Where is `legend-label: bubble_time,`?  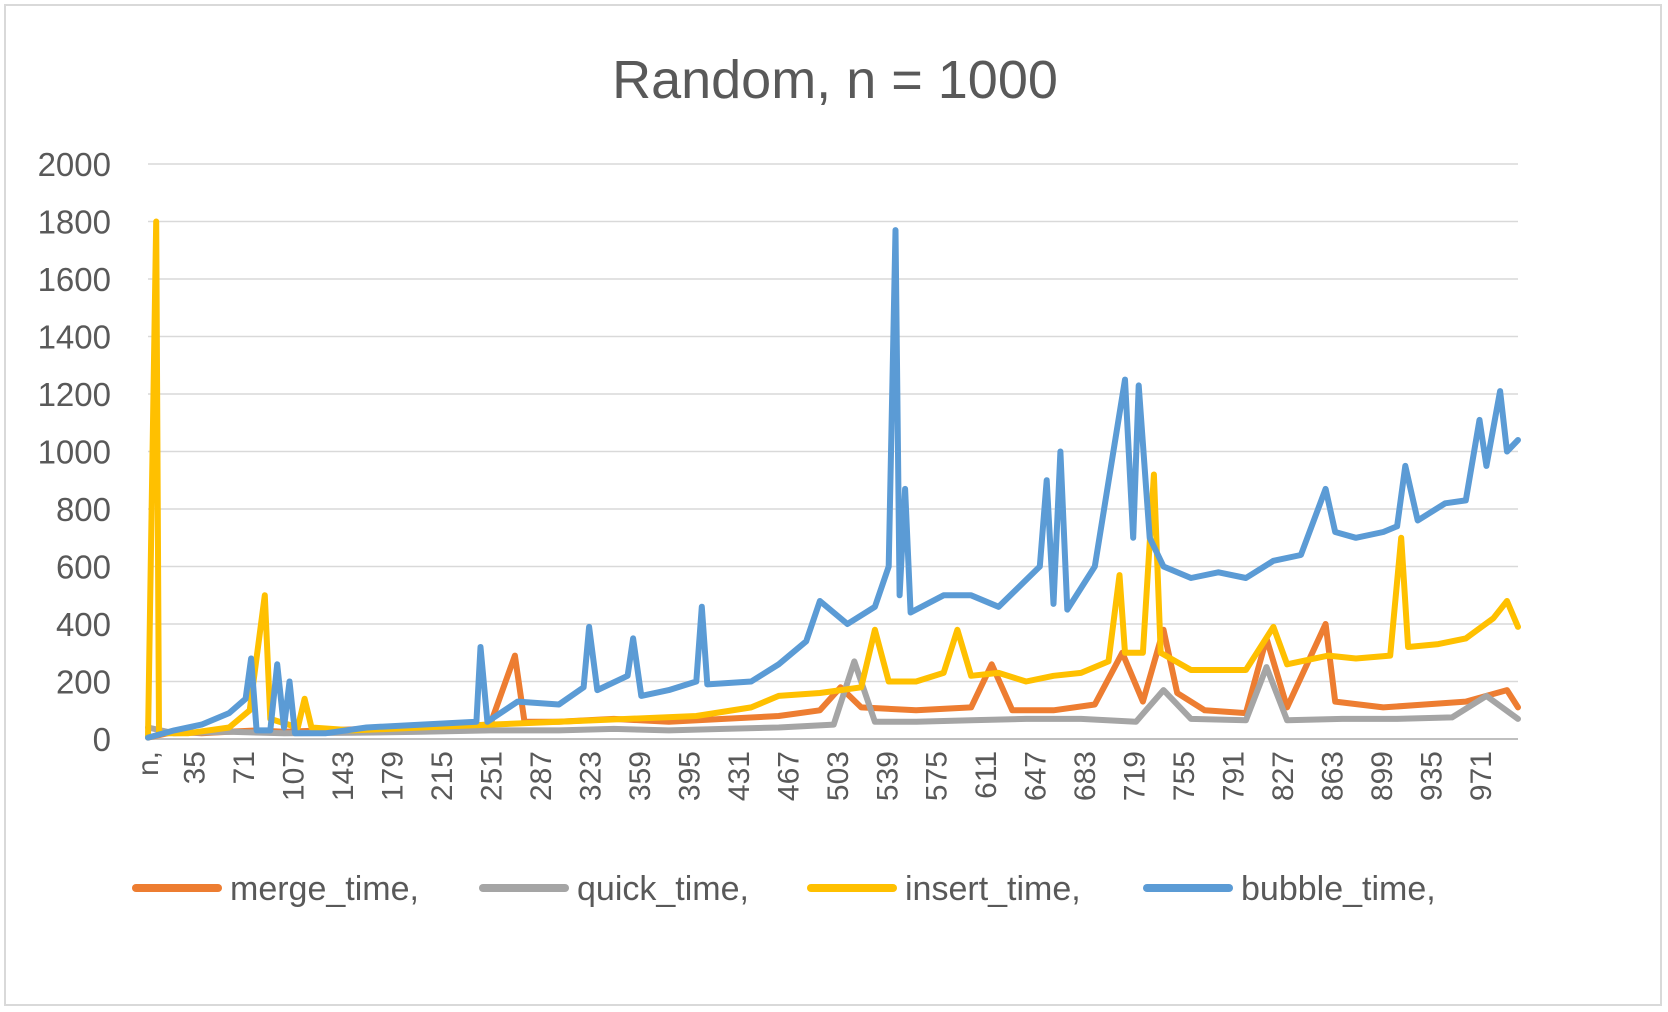
legend-label: bubble_time, is located at coordinates (1338, 889).